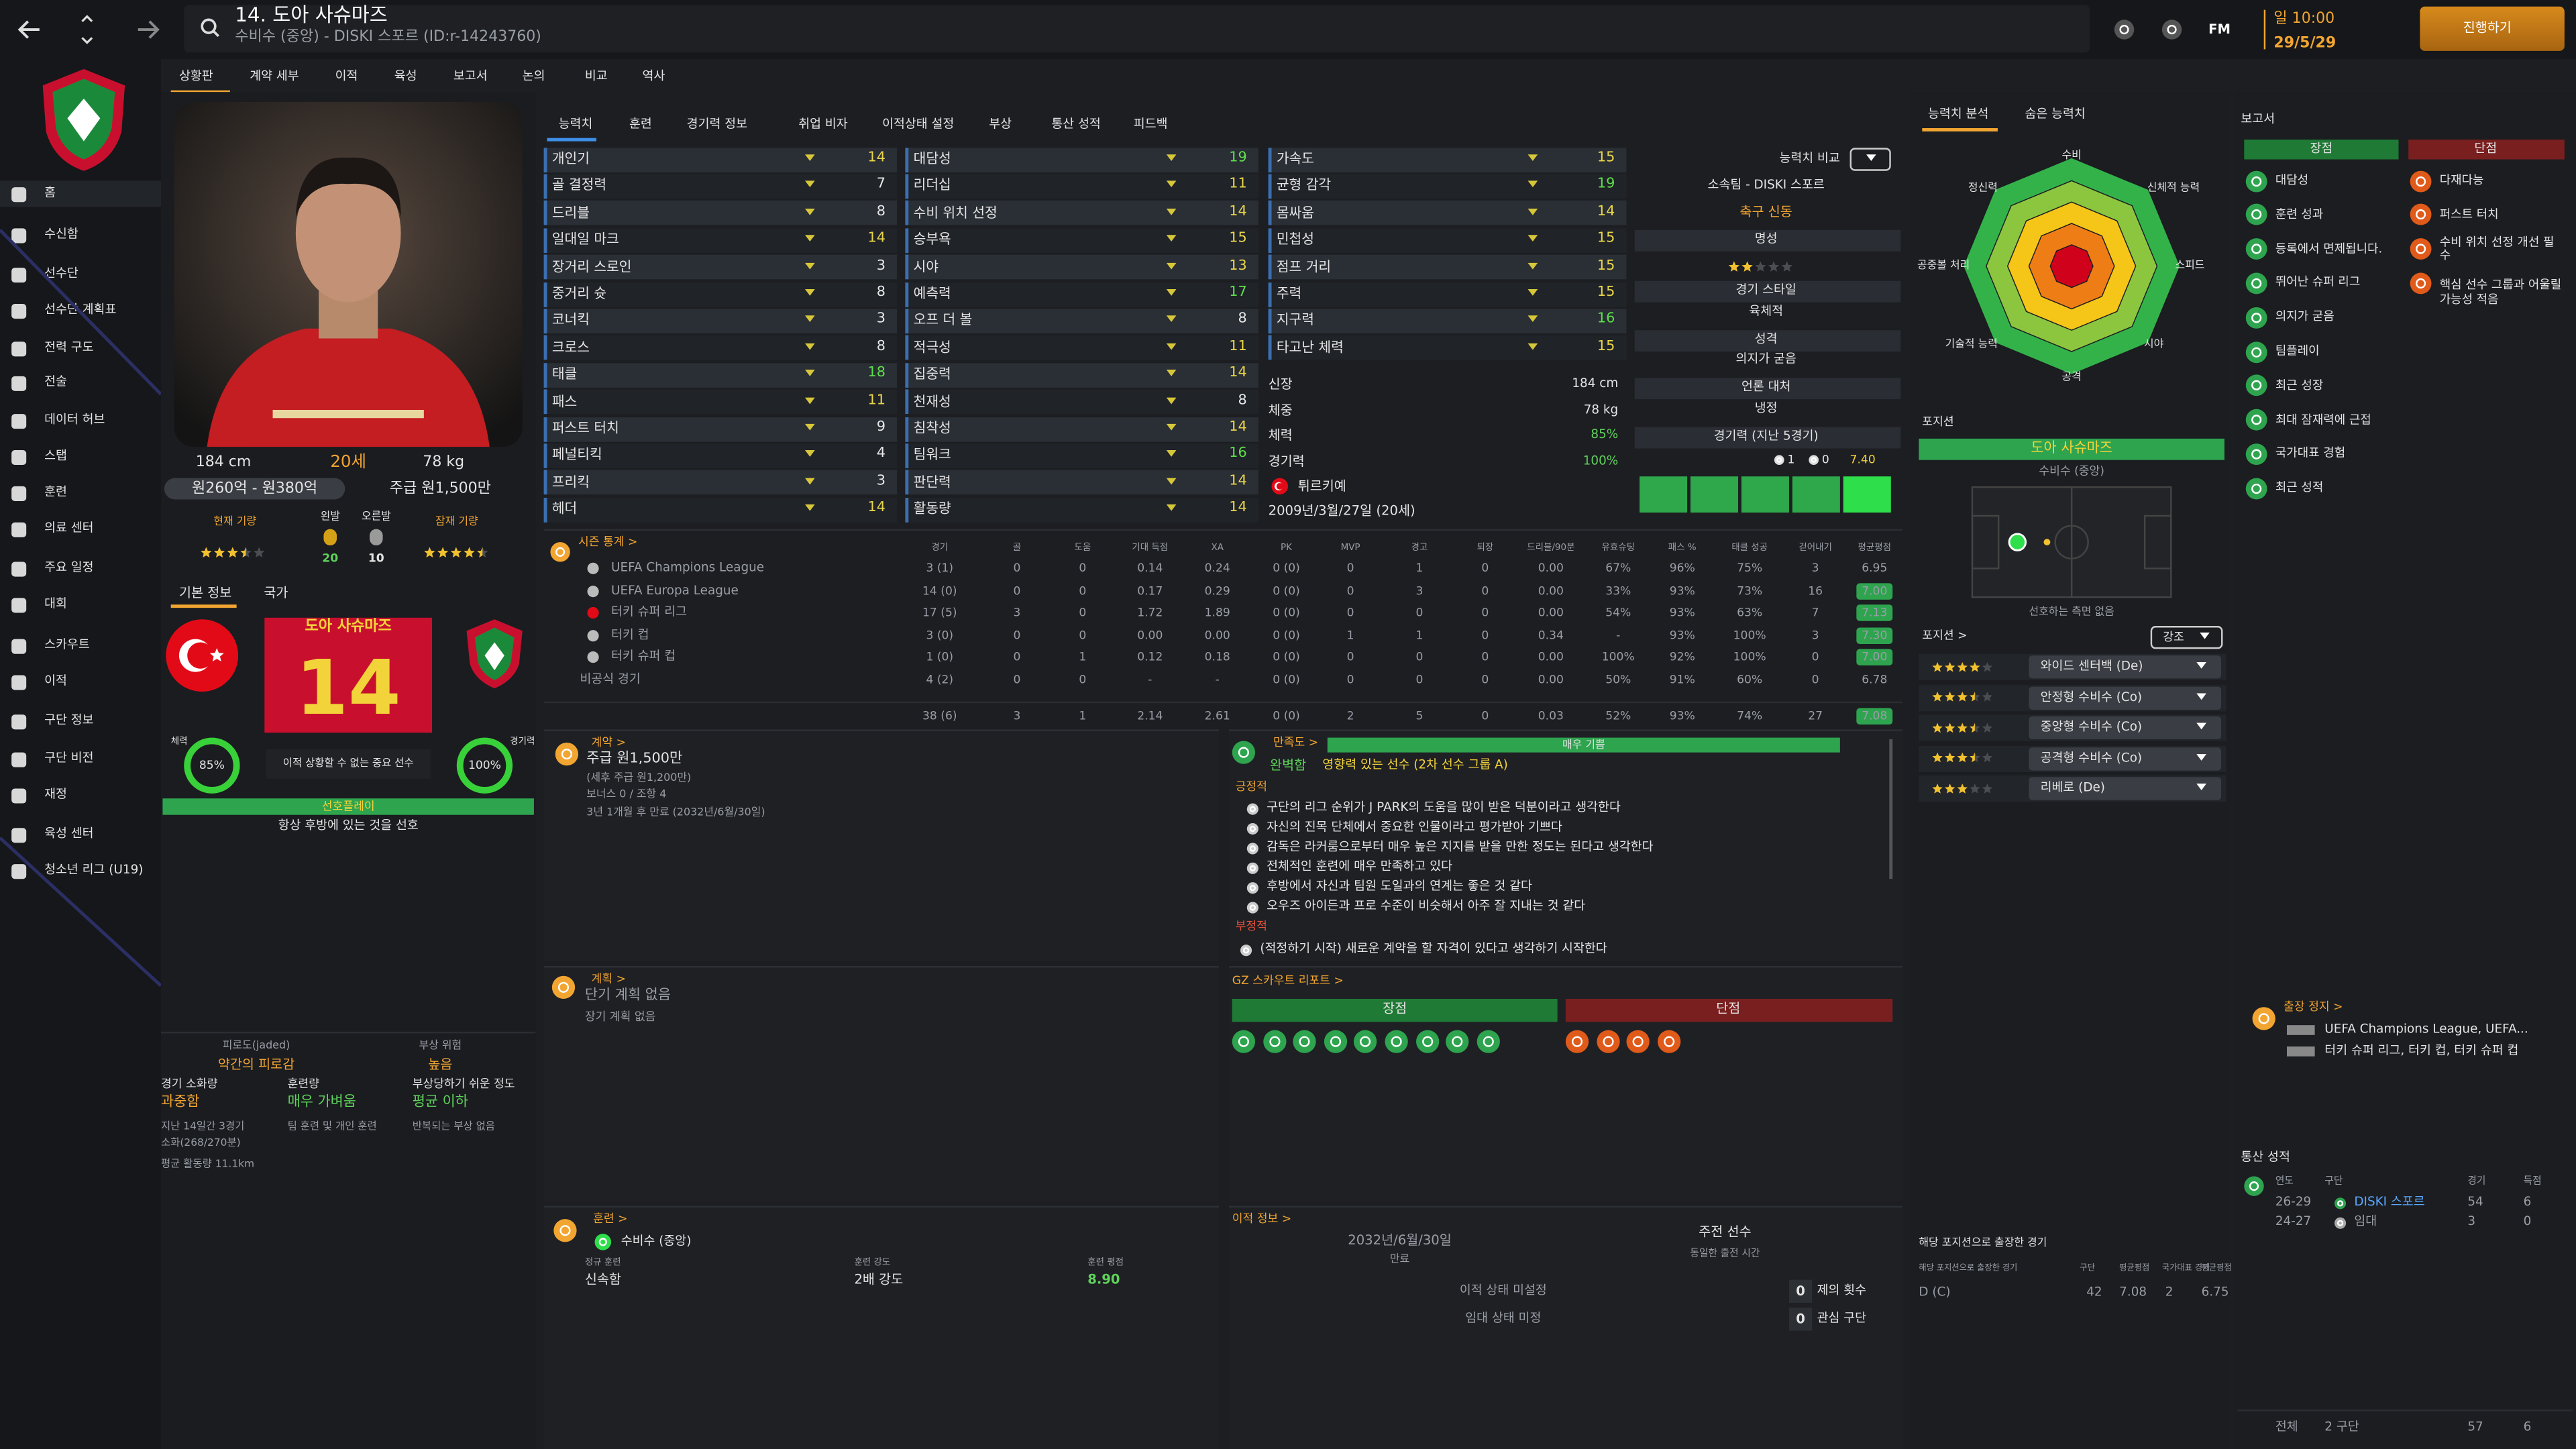  Describe the element at coordinates (596, 76) in the screenshot. I see `tab: 비교` at that location.